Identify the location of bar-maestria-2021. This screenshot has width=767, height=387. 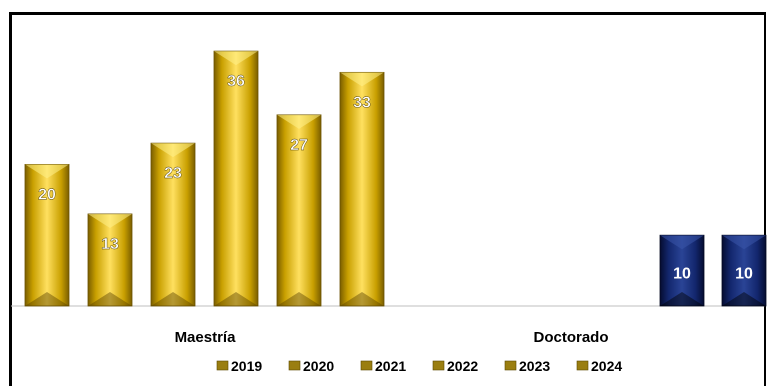
(173, 224).